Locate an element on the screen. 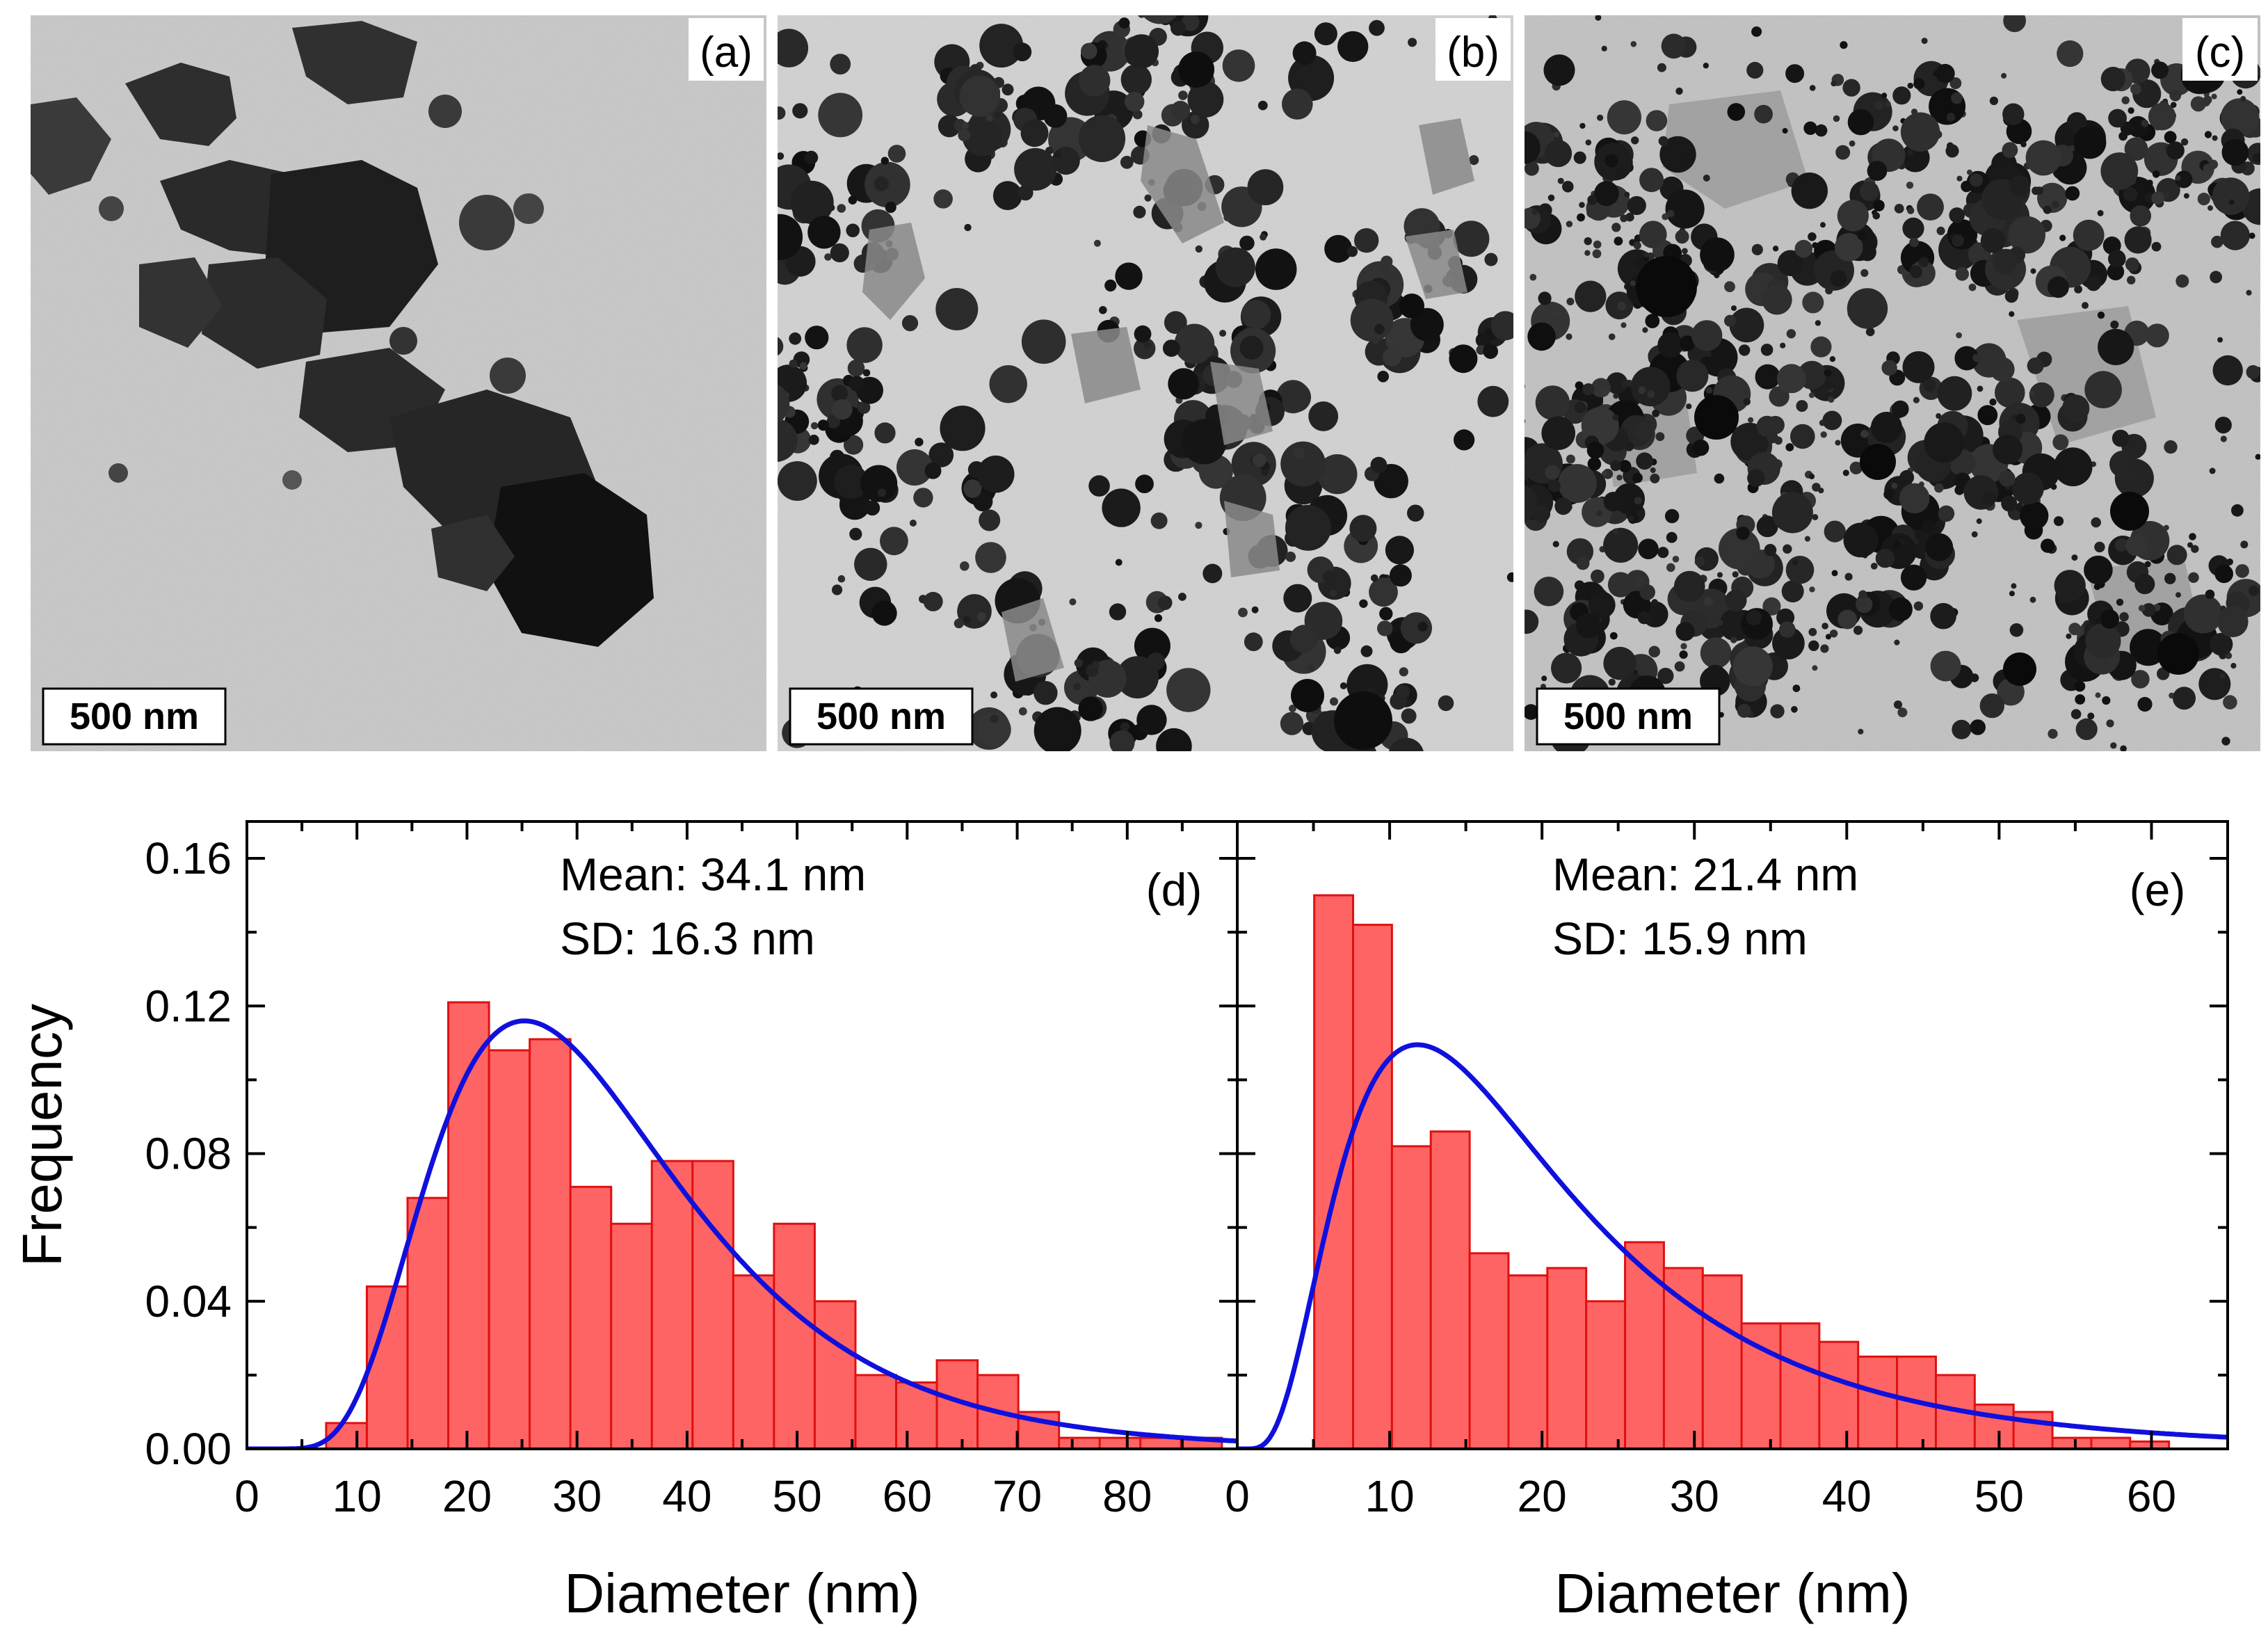 The height and width of the screenshot is (1652, 2268). xtick-label-d: 40 is located at coordinates (686, 1496).